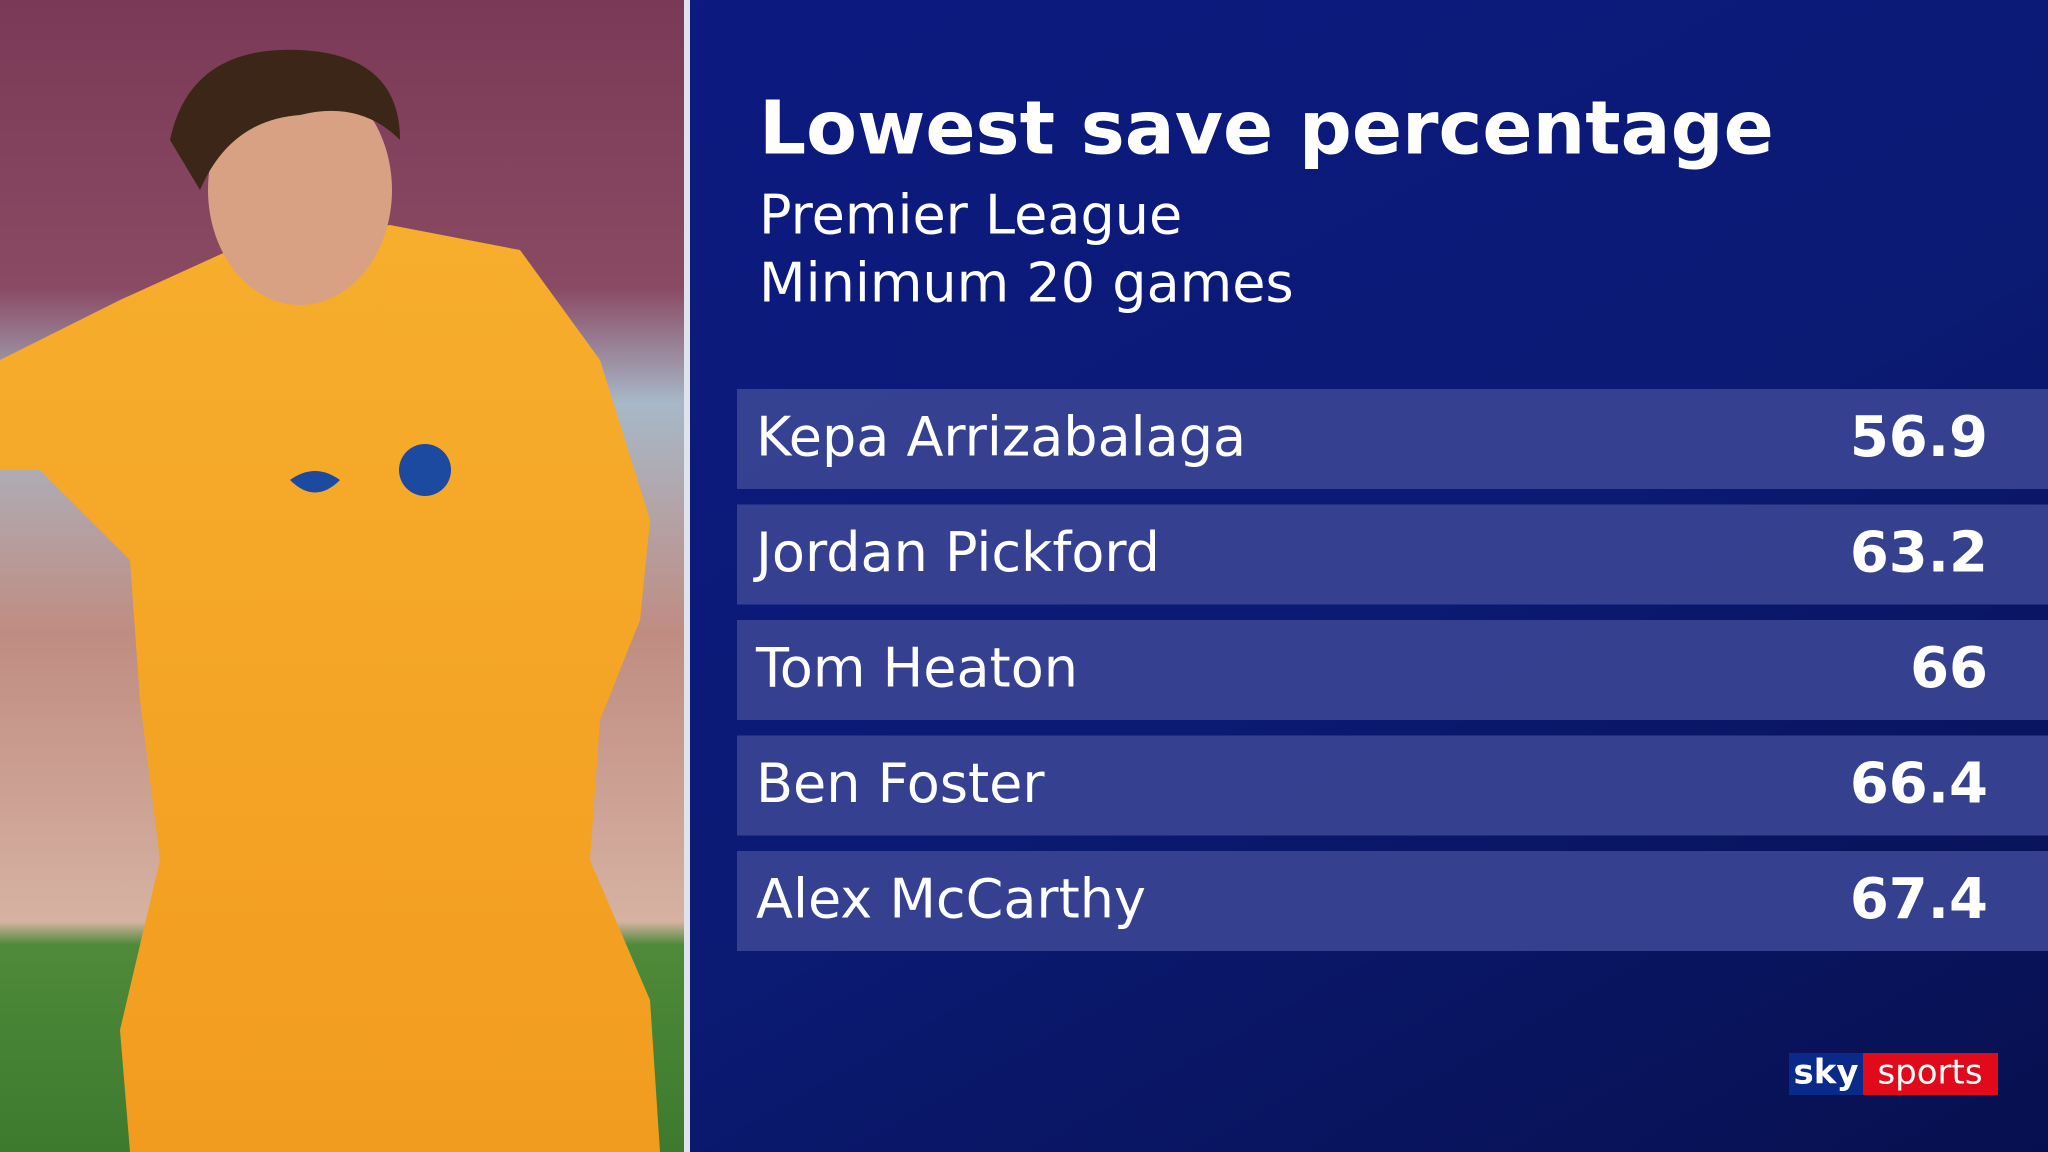 This screenshot has width=2048, height=1152. I want to click on subtitle: Minimum 20 games, so click(1026, 283).